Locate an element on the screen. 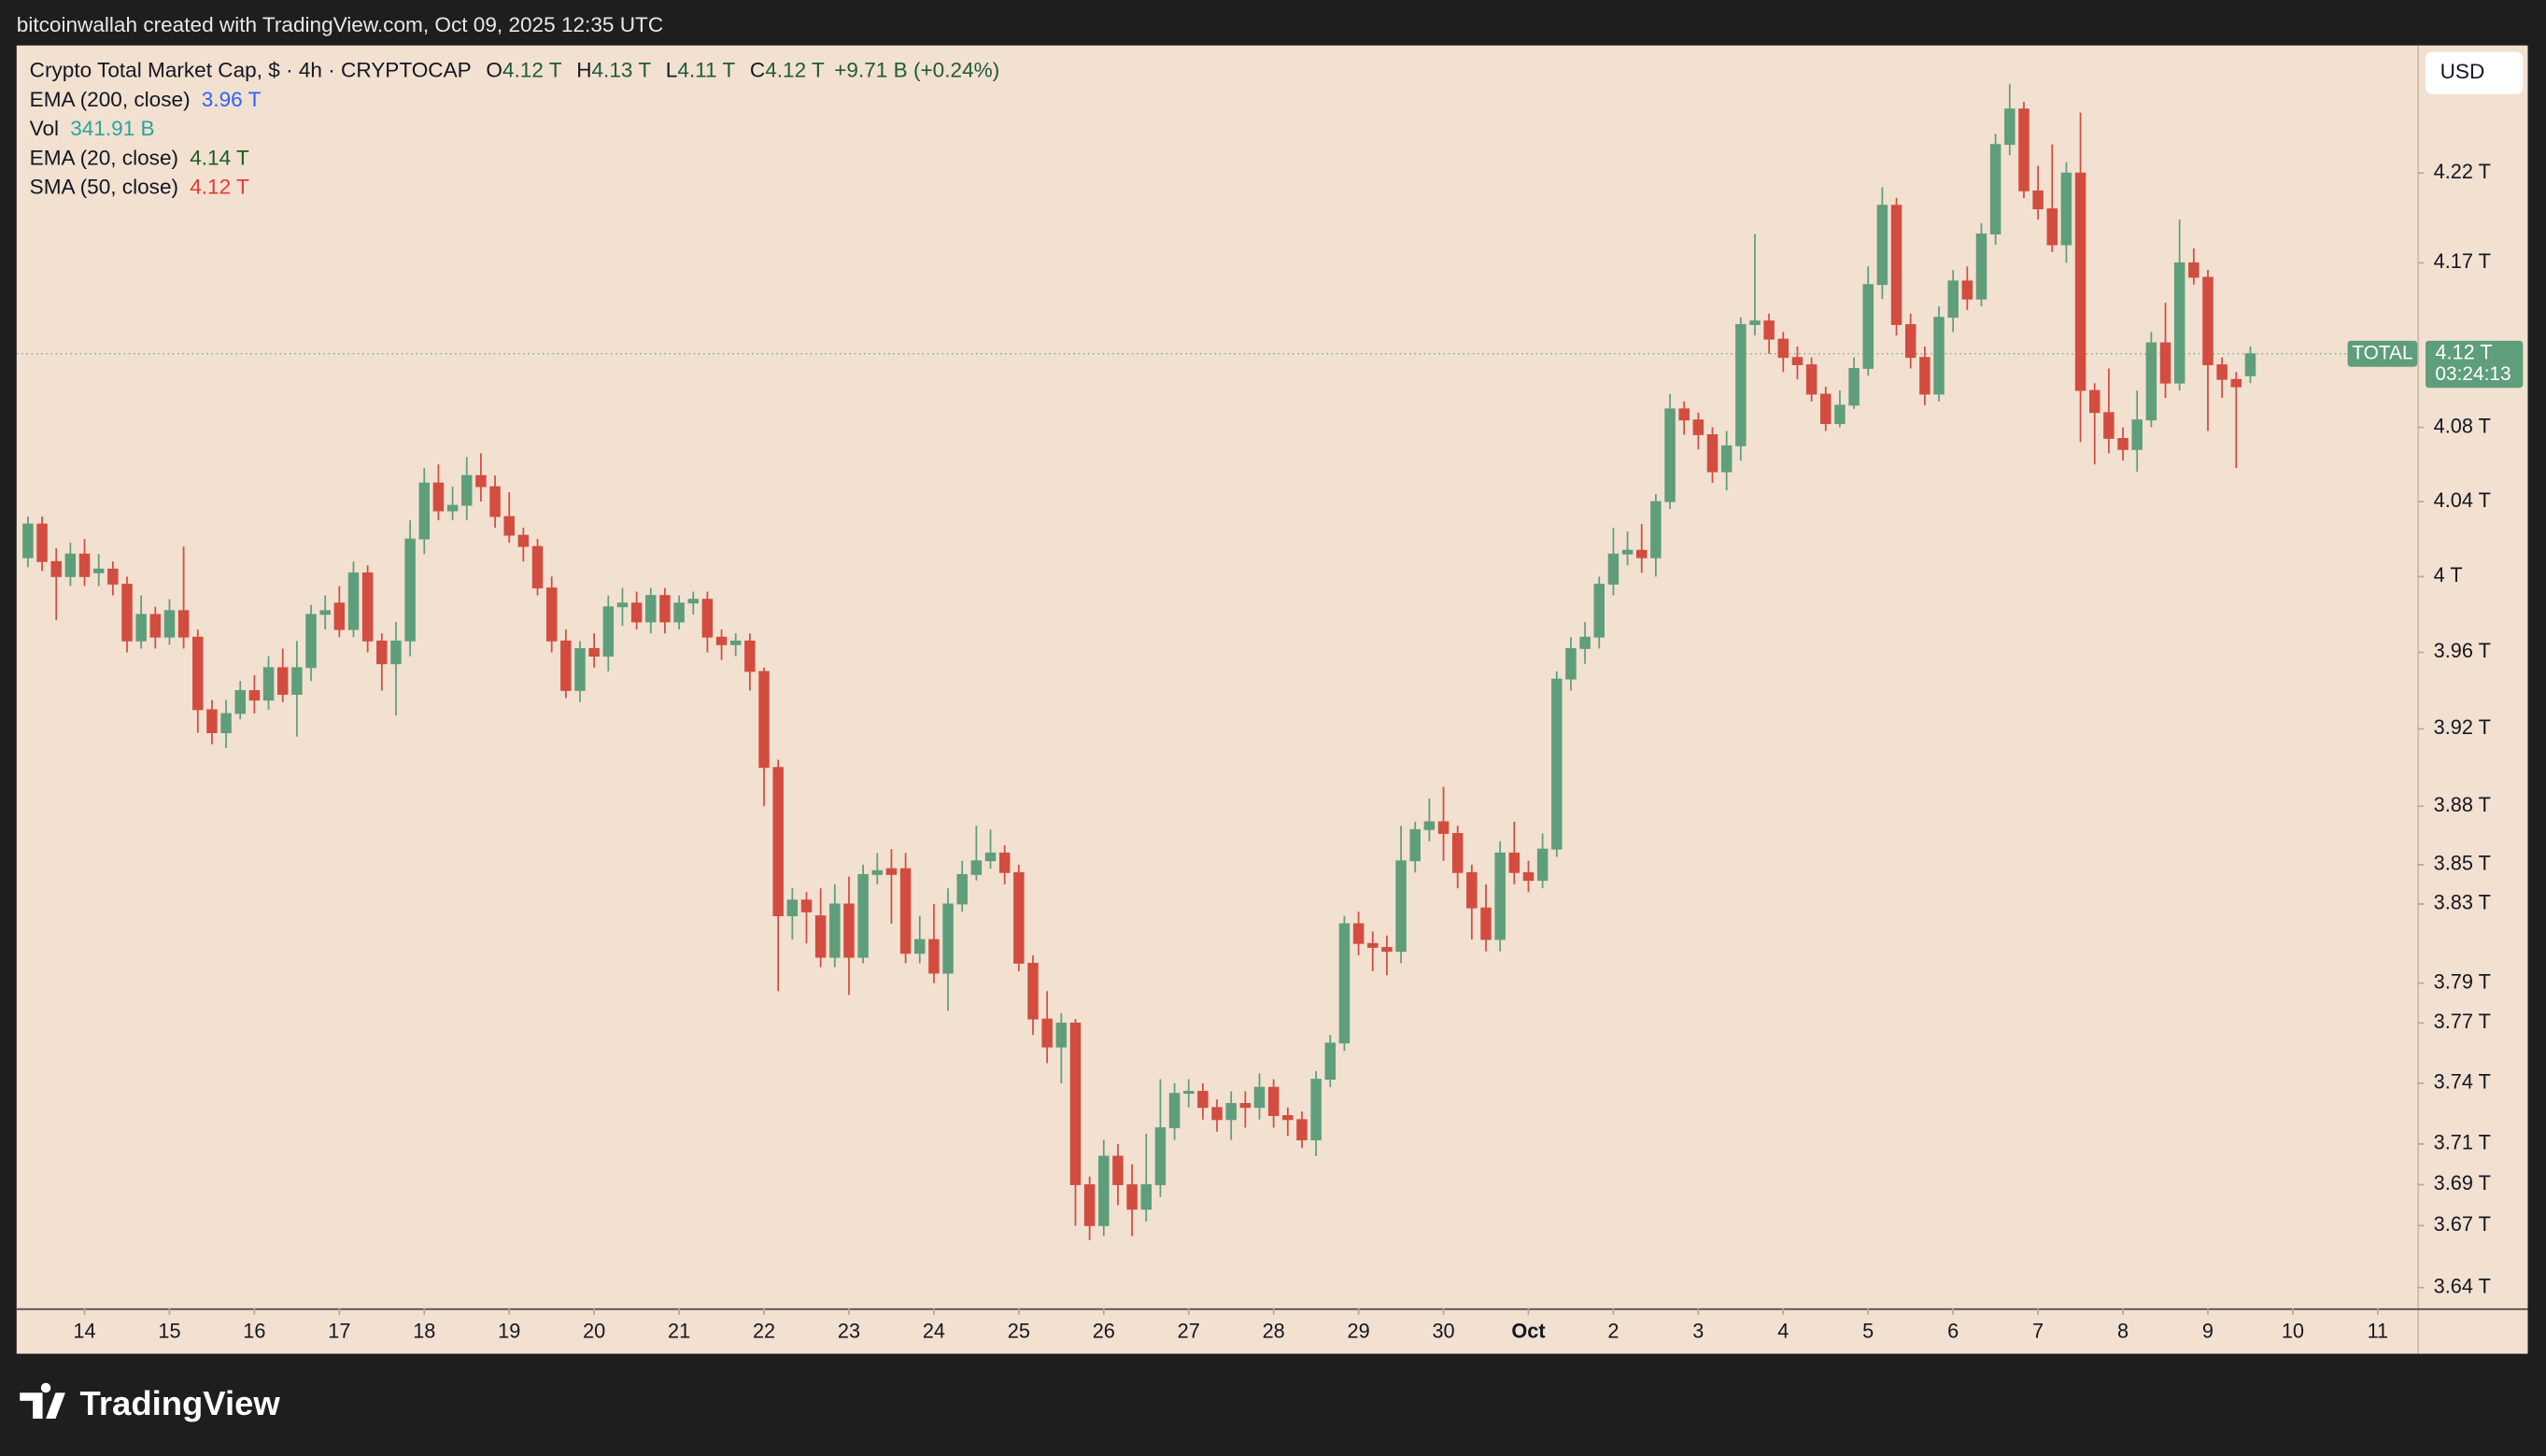 This screenshot has width=2546, height=1456. ohlc-value: 4.13 T is located at coordinates (622, 69).